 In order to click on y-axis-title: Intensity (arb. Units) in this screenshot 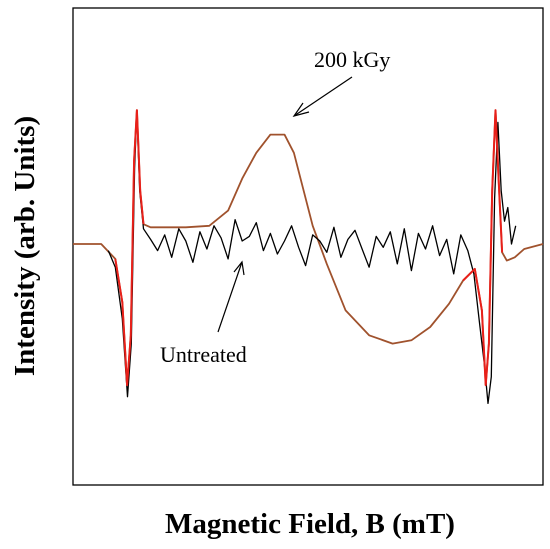, I will do `click(25, 246)`.